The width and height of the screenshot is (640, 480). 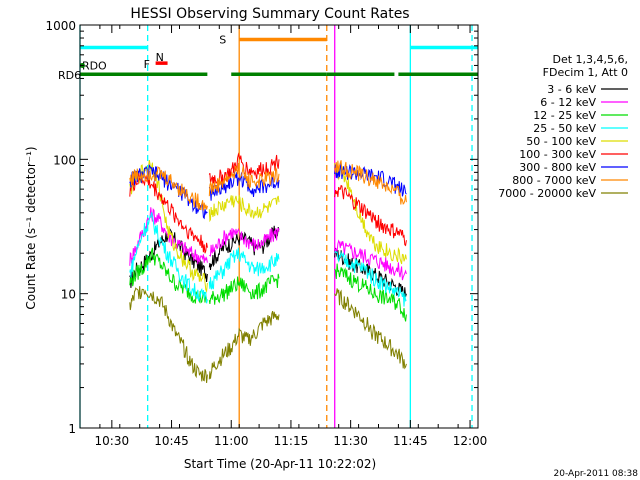 What do you see at coordinates (60, 26) in the screenshot?
I see `y-tick-label: 1000` at bounding box center [60, 26].